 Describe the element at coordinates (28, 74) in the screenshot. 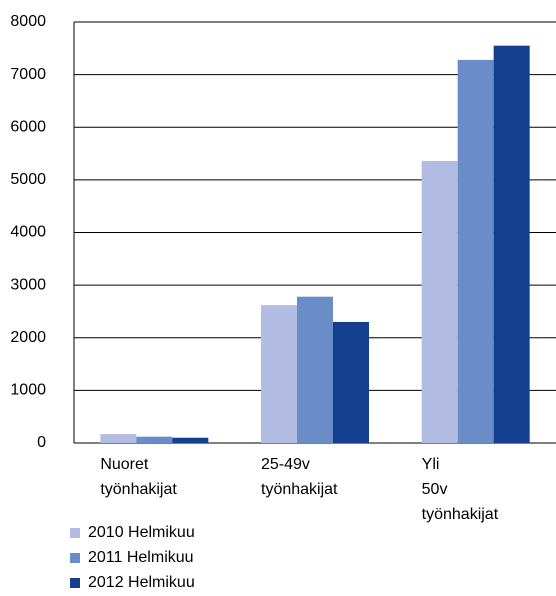

I see `y-tick-label: 7000` at that location.